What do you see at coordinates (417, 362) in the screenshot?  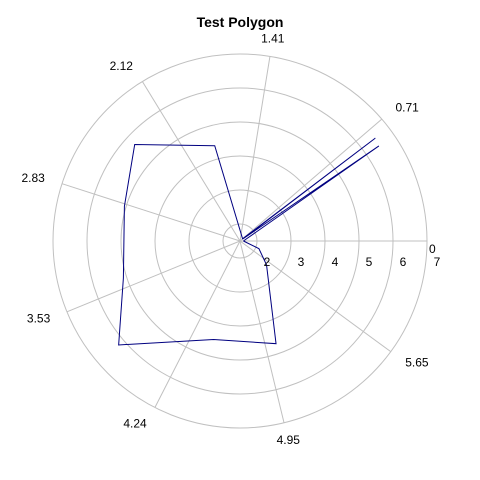 I see `angle-tick-label: 5.65` at bounding box center [417, 362].